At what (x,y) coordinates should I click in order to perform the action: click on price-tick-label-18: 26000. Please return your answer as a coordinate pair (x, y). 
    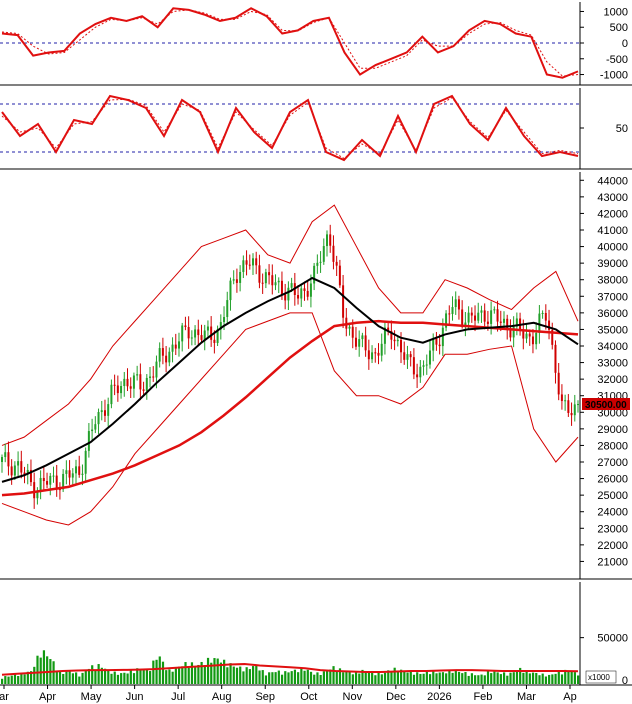
    Looking at the image, I should click on (612, 480).